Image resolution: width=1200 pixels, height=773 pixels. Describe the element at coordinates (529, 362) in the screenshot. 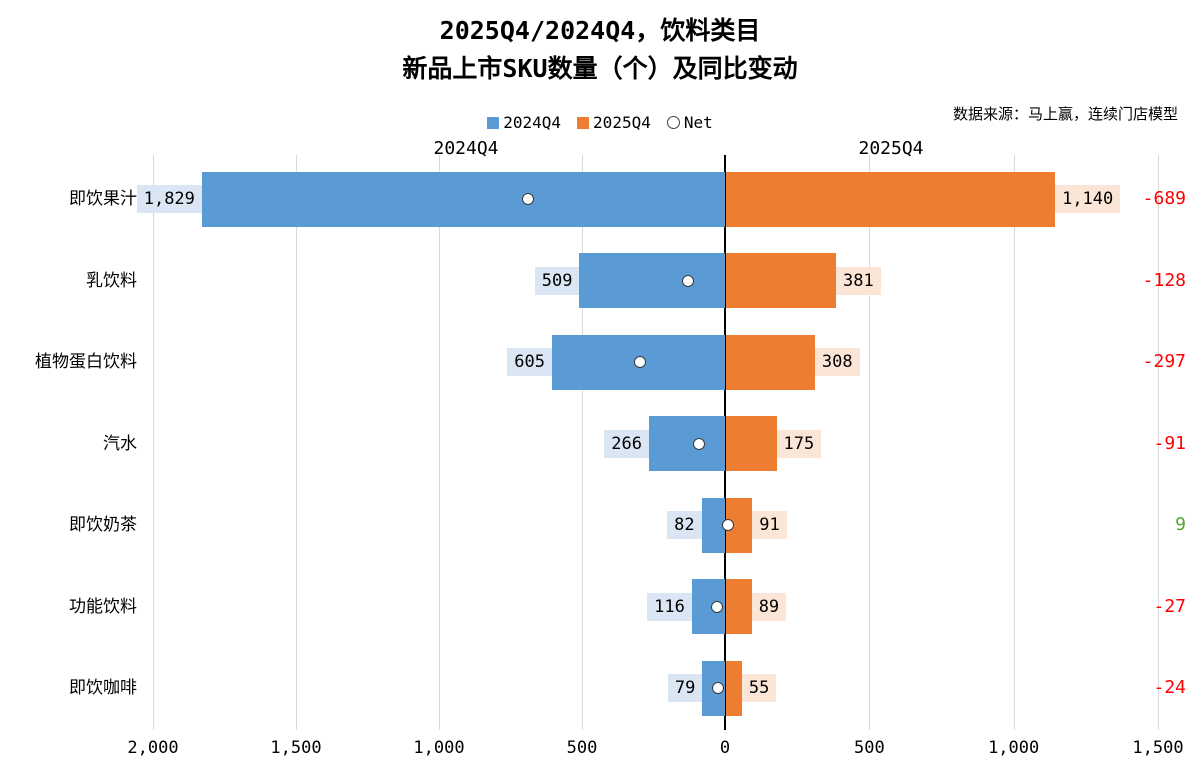

I see `value-label-2024q4: 605` at that location.